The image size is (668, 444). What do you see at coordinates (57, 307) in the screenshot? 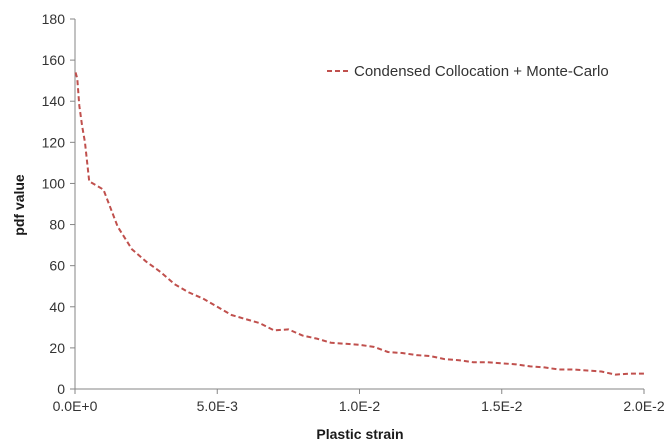
I see `y-tick-label: 40` at bounding box center [57, 307].